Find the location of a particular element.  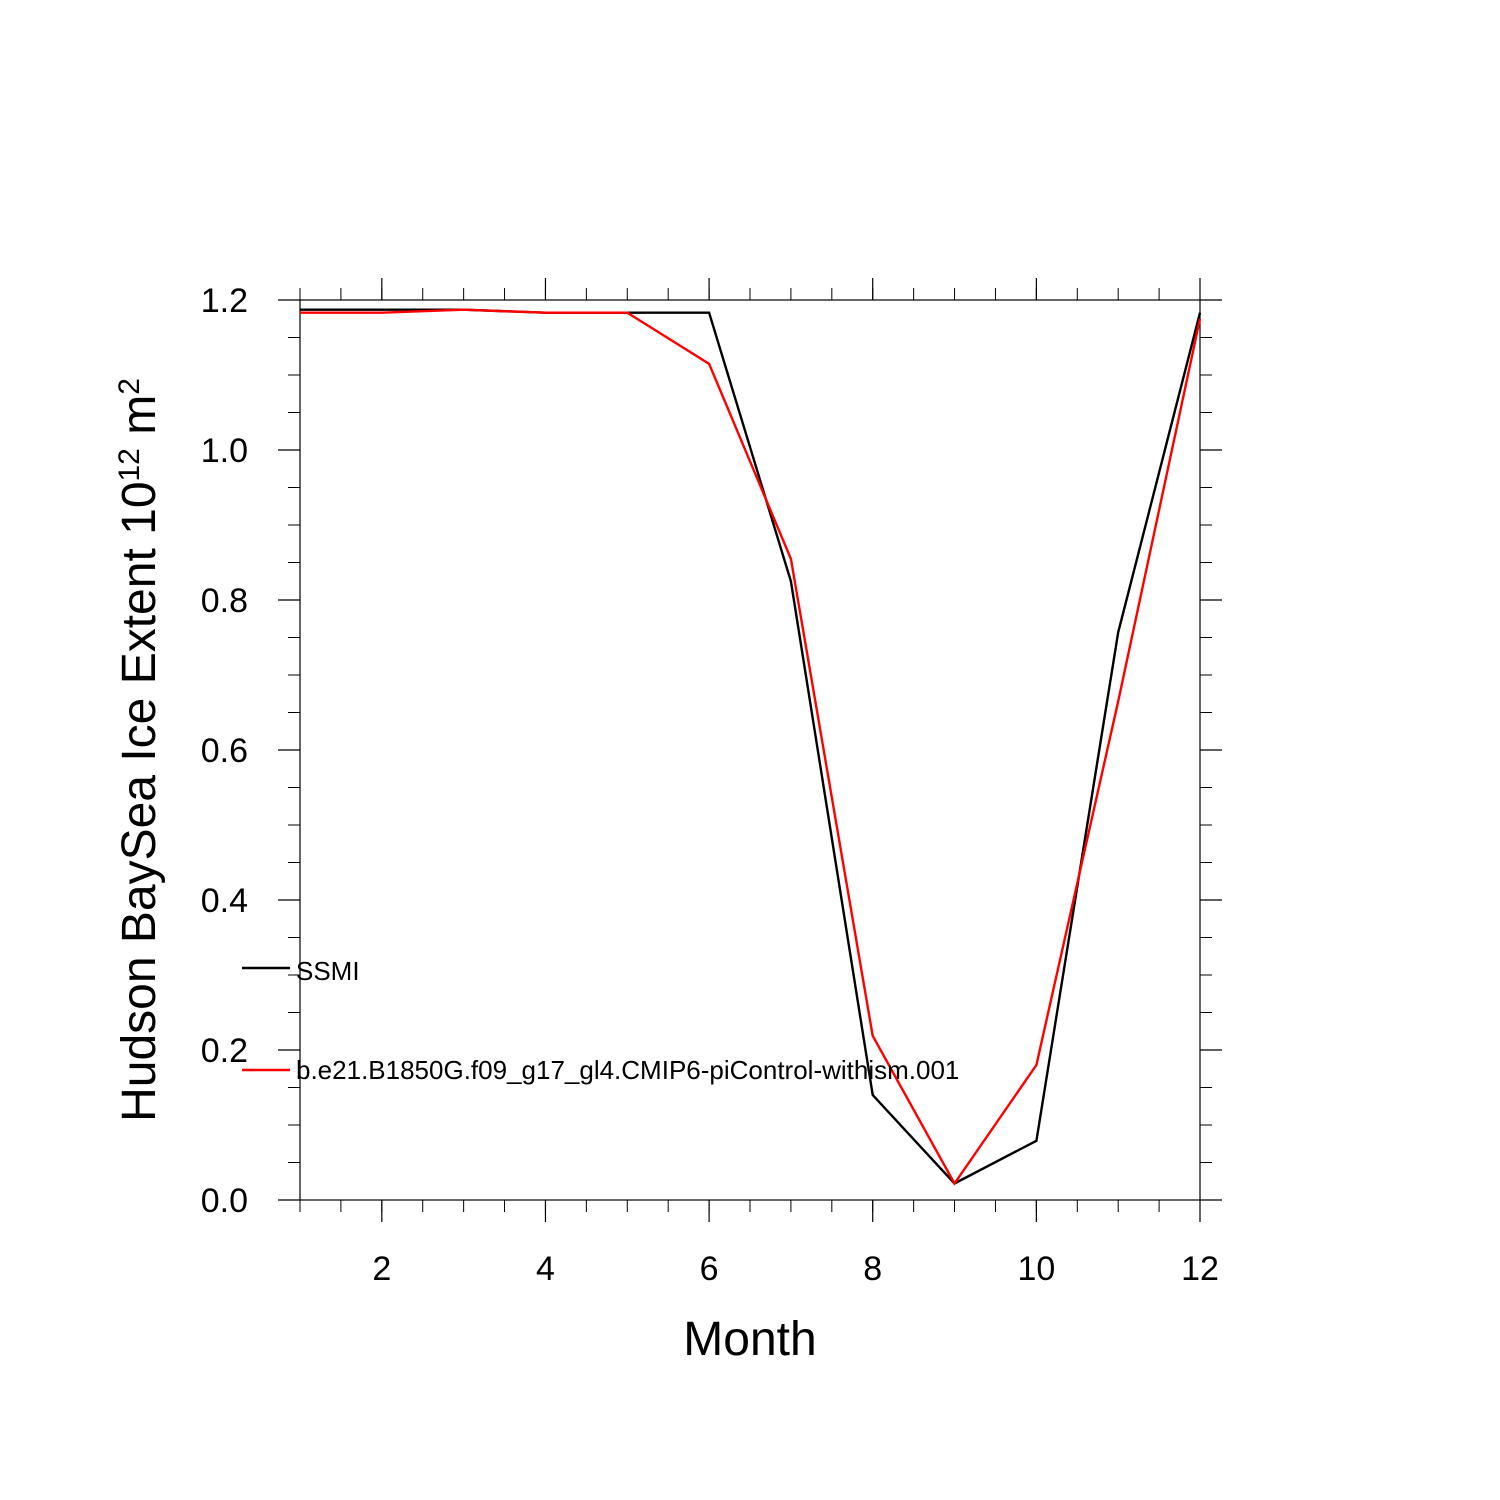

y-axis-title-main: Hudson BaySea Ice Extent 10 is located at coordinates (139, 801).